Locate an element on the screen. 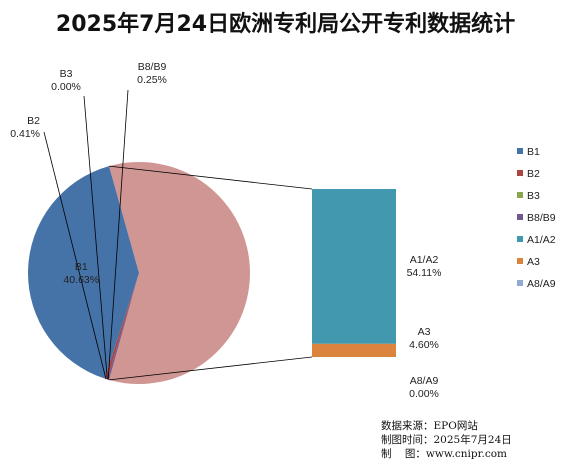  legend-swatch-b2 is located at coordinates (520, 173).